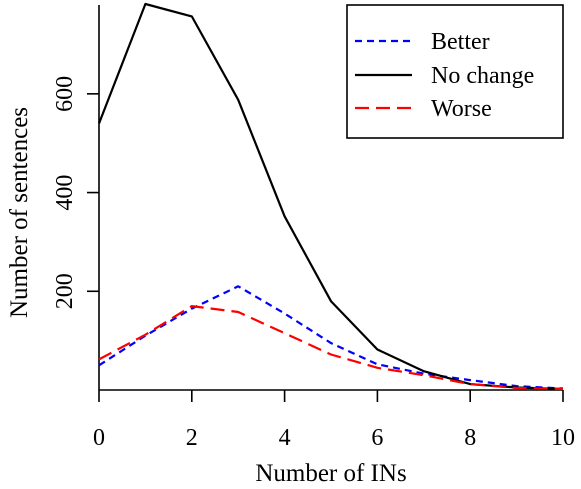 Image resolution: width=581 pixels, height=489 pixels. What do you see at coordinates (331, 348) in the screenshot?
I see `series-line-worse` at bounding box center [331, 348].